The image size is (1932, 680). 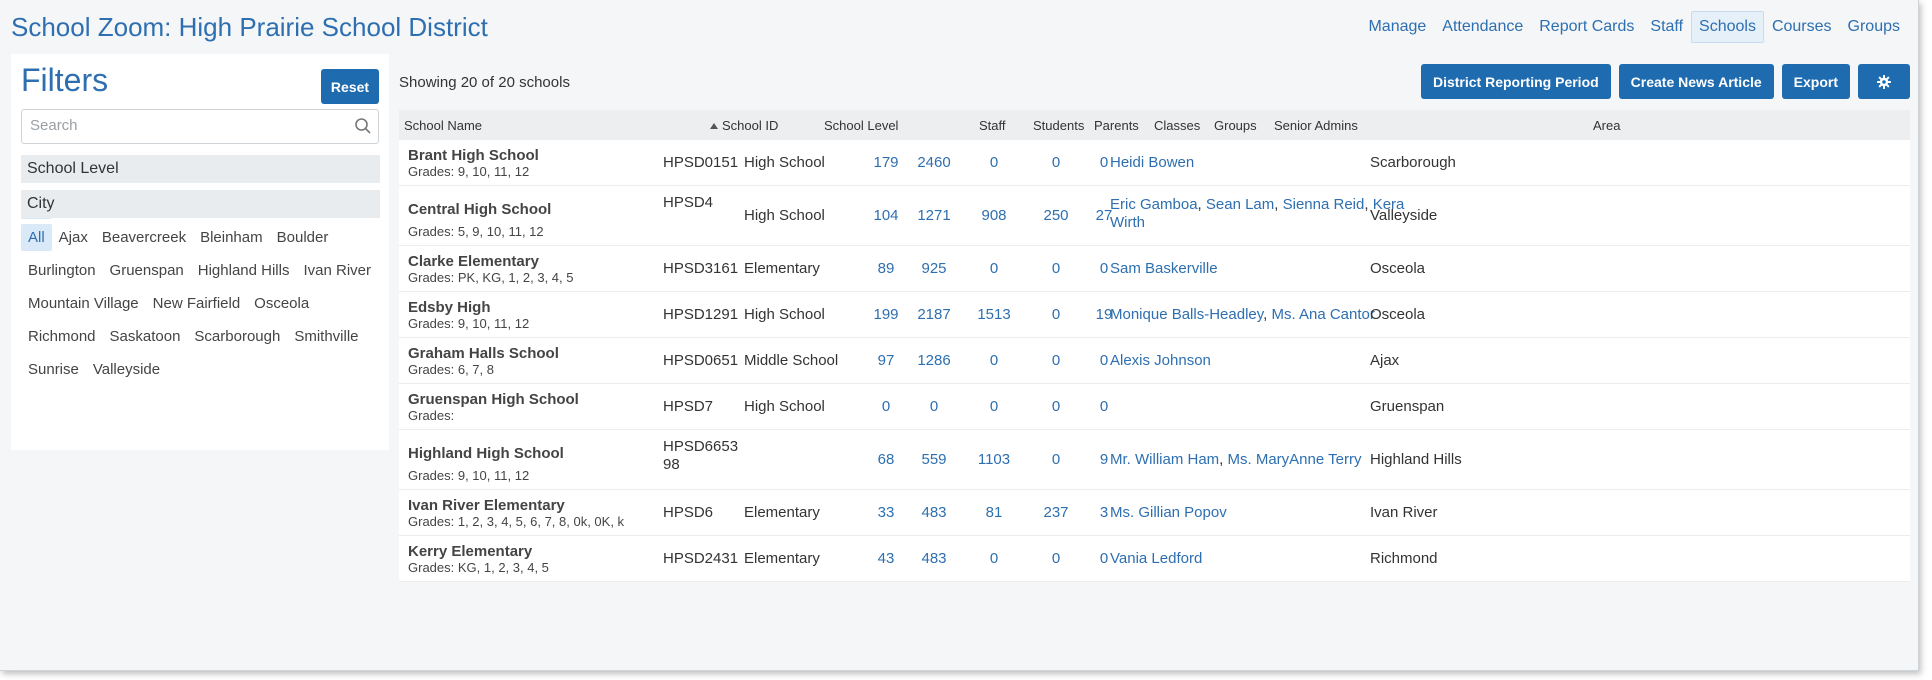 I want to click on city-option-osceola: Osceola, so click(x=282, y=303).